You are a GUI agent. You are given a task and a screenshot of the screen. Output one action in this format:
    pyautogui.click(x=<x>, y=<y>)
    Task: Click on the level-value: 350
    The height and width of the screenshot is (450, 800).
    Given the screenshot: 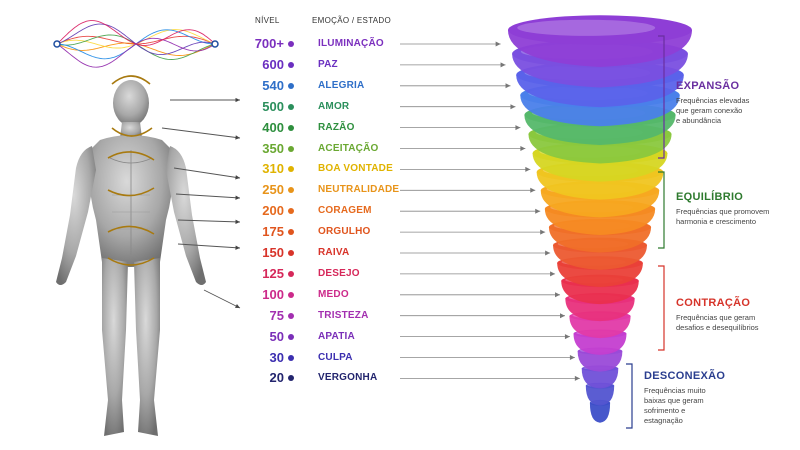 What is the action you would take?
    pyautogui.click(x=273, y=148)
    